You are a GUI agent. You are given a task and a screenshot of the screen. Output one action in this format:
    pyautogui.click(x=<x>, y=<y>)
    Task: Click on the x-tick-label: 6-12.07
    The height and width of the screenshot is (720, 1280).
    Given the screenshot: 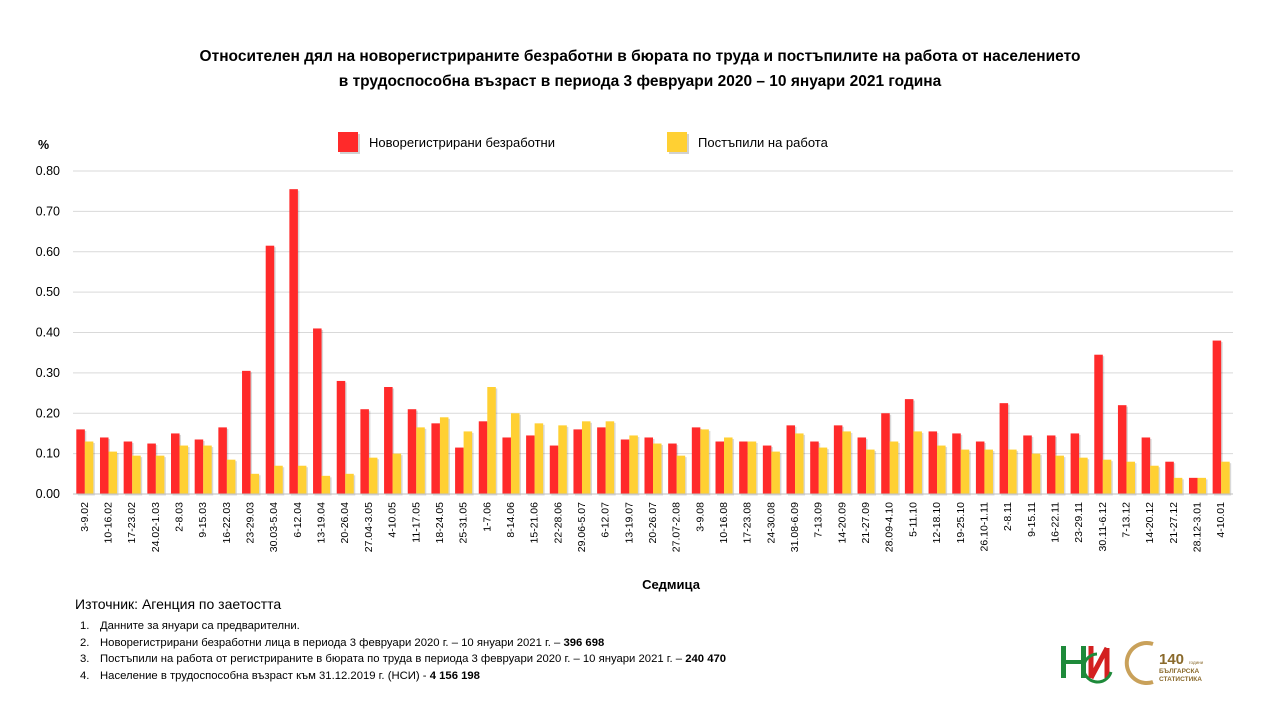 What is the action you would take?
    pyautogui.click(x=606, y=520)
    